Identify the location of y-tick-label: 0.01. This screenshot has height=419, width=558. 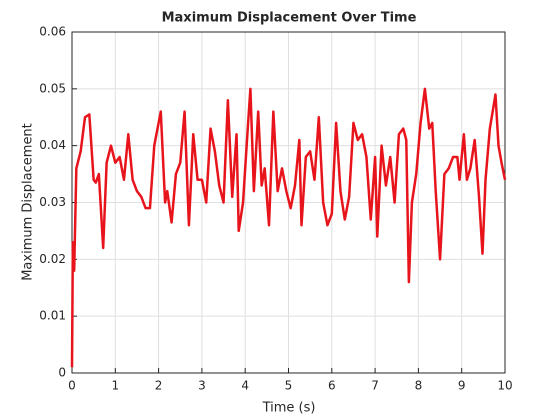
(52, 316).